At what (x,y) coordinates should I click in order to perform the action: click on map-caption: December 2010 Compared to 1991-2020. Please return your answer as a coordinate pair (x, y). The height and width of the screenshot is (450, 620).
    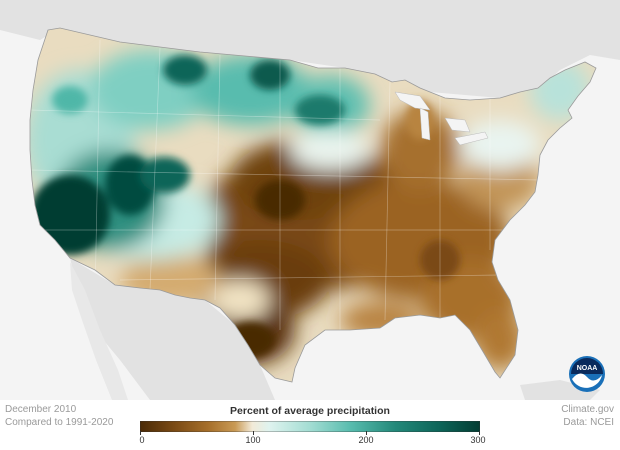
    Looking at the image, I should click on (59, 416).